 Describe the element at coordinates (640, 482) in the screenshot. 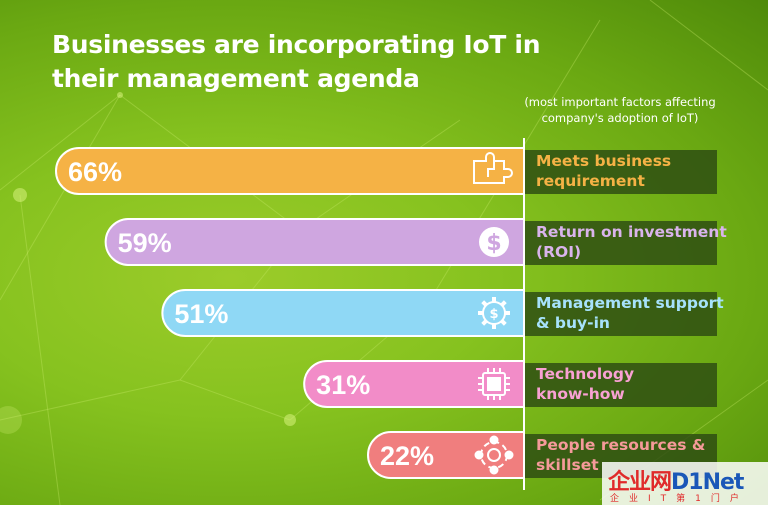

I see `watermark-red-text: 企业网` at that location.